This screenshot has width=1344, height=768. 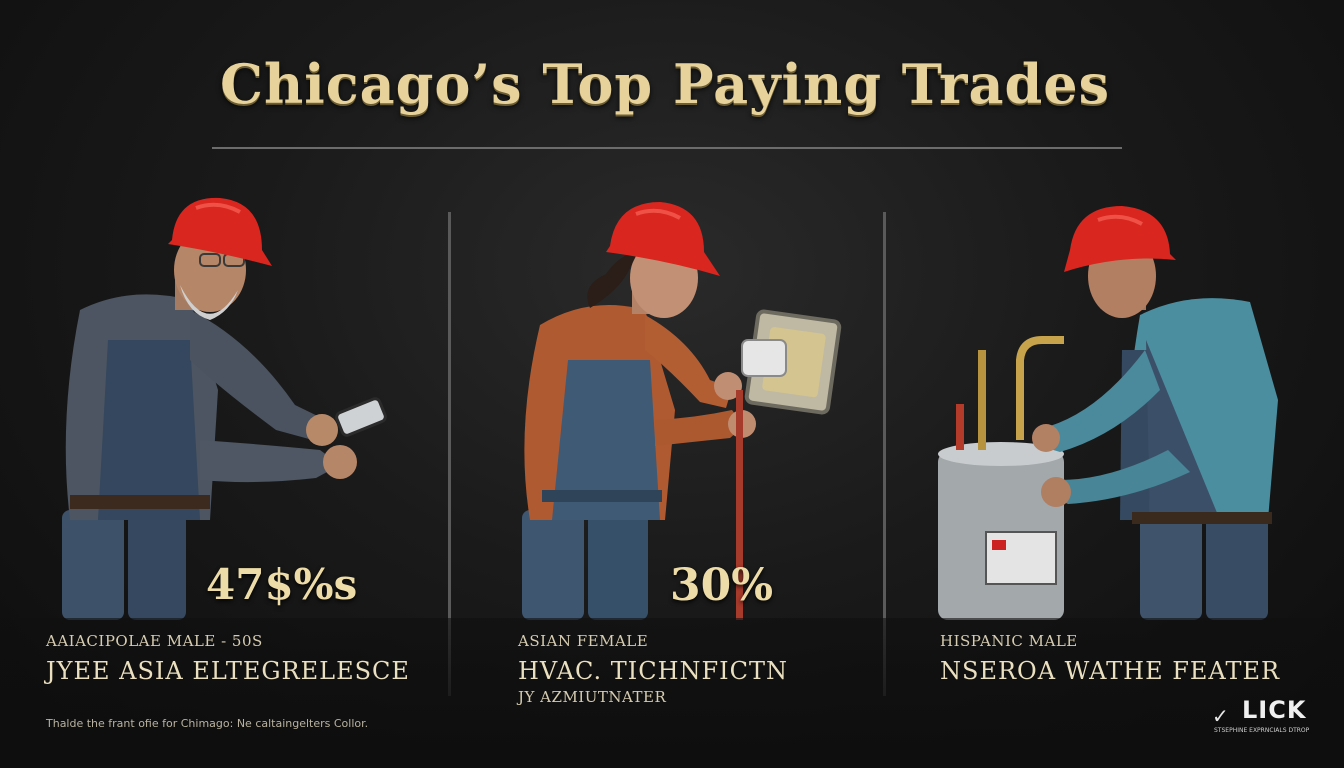 I want to click on stat-value-panel-1: 47$%s, so click(x=282, y=584).